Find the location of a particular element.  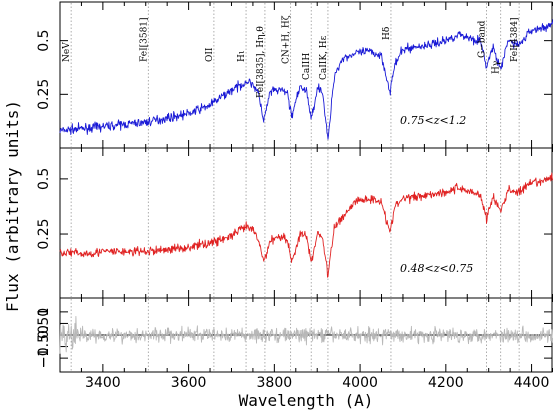

x-tick-label: 4200 is located at coordinates (446, 383).